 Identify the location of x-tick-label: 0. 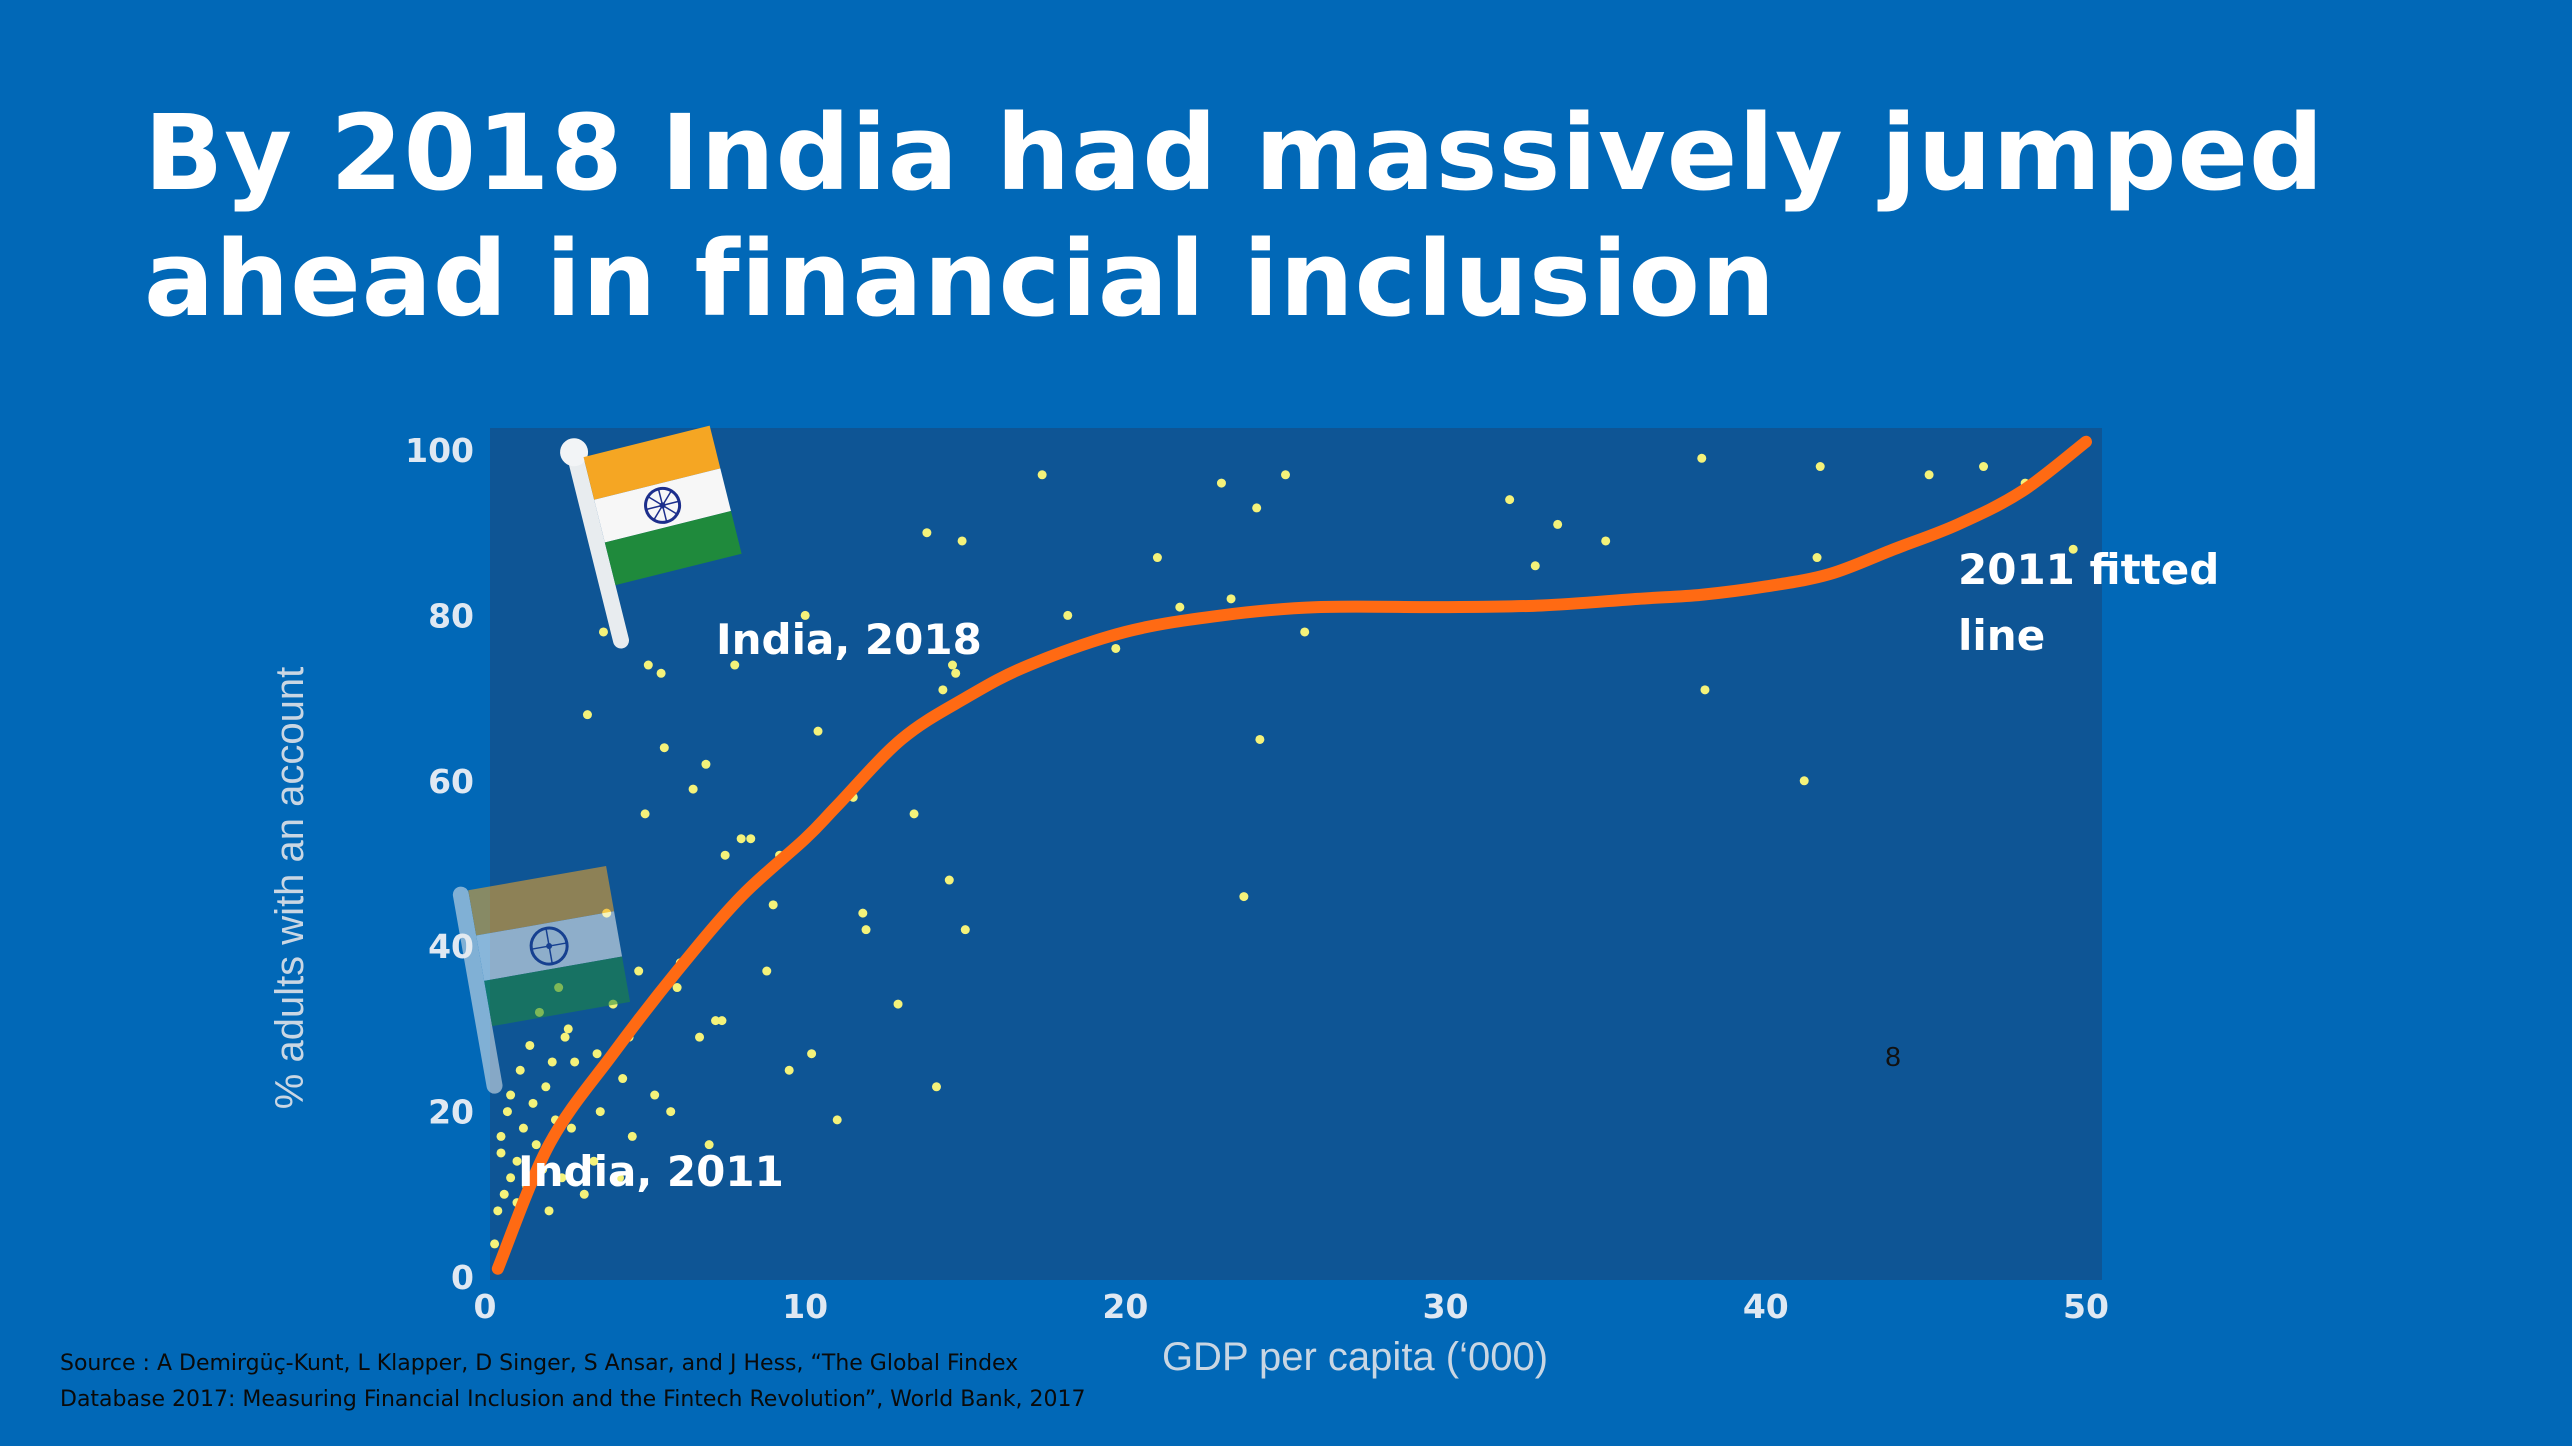
(485, 1306).